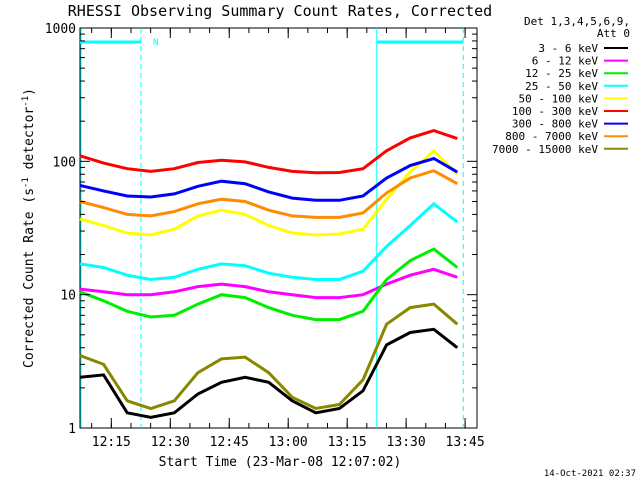 The image size is (640, 480). What do you see at coordinates (170, 442) in the screenshot?
I see `x-tick-label: 12:30` at bounding box center [170, 442].